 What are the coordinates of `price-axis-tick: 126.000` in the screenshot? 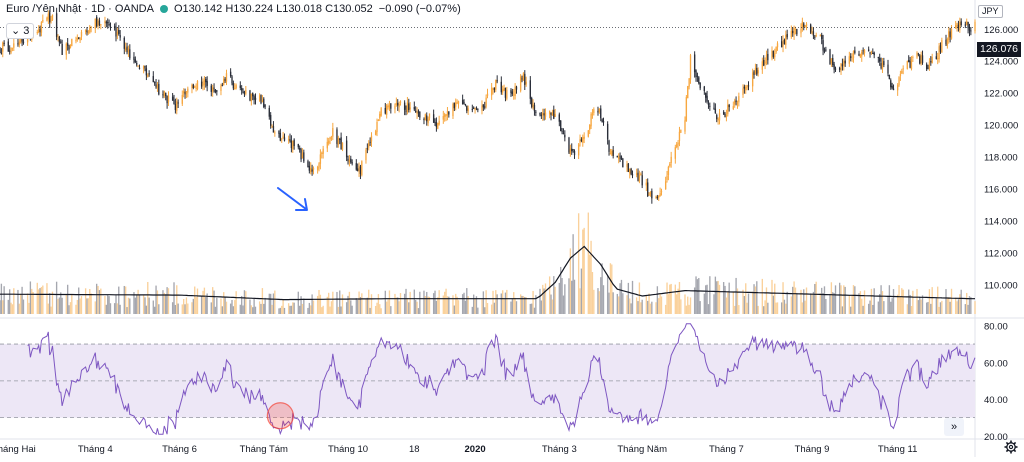 It's located at (1001, 30).